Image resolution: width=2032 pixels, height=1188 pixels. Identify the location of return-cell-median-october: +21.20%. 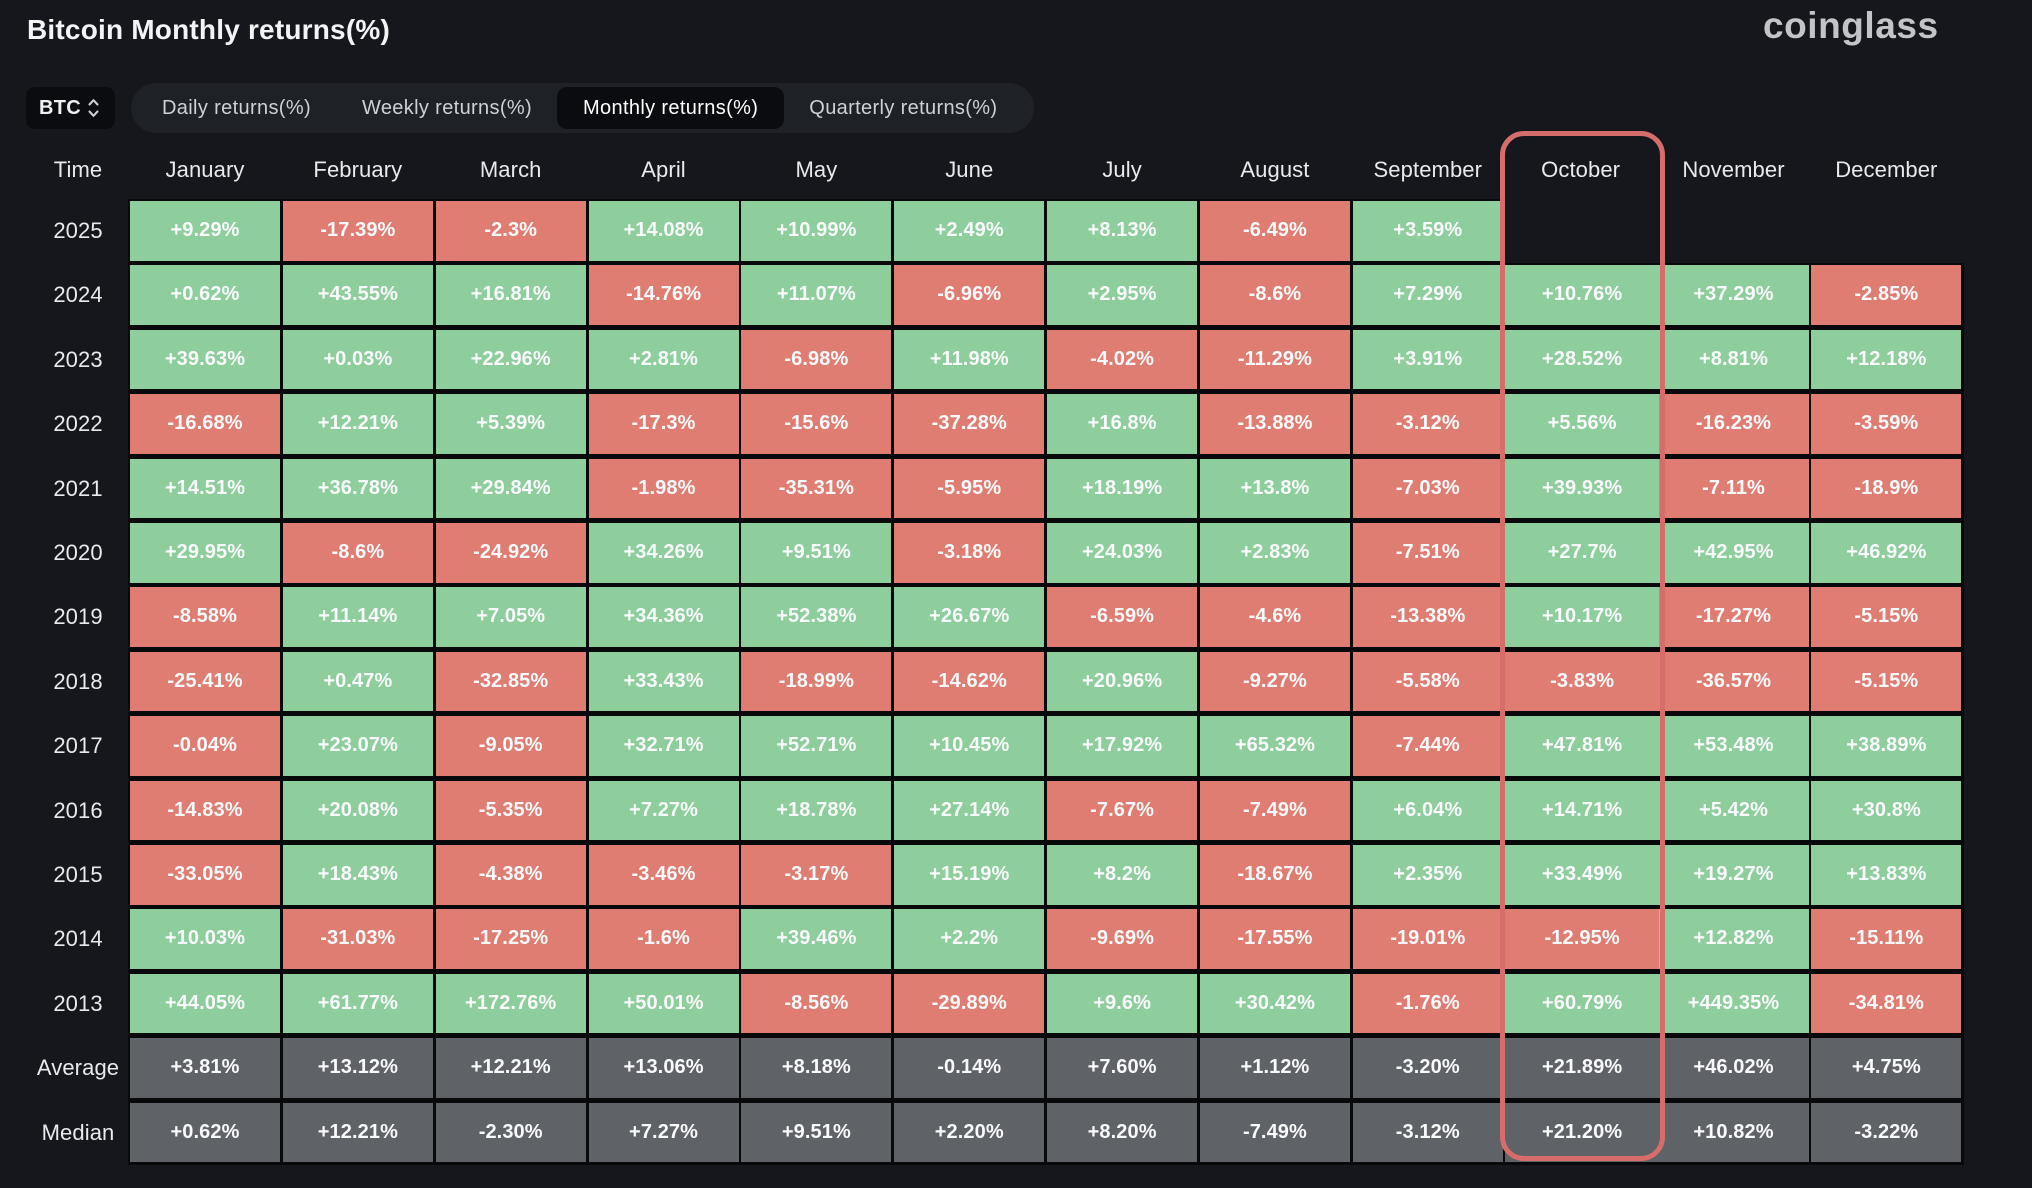
(1582, 1132).